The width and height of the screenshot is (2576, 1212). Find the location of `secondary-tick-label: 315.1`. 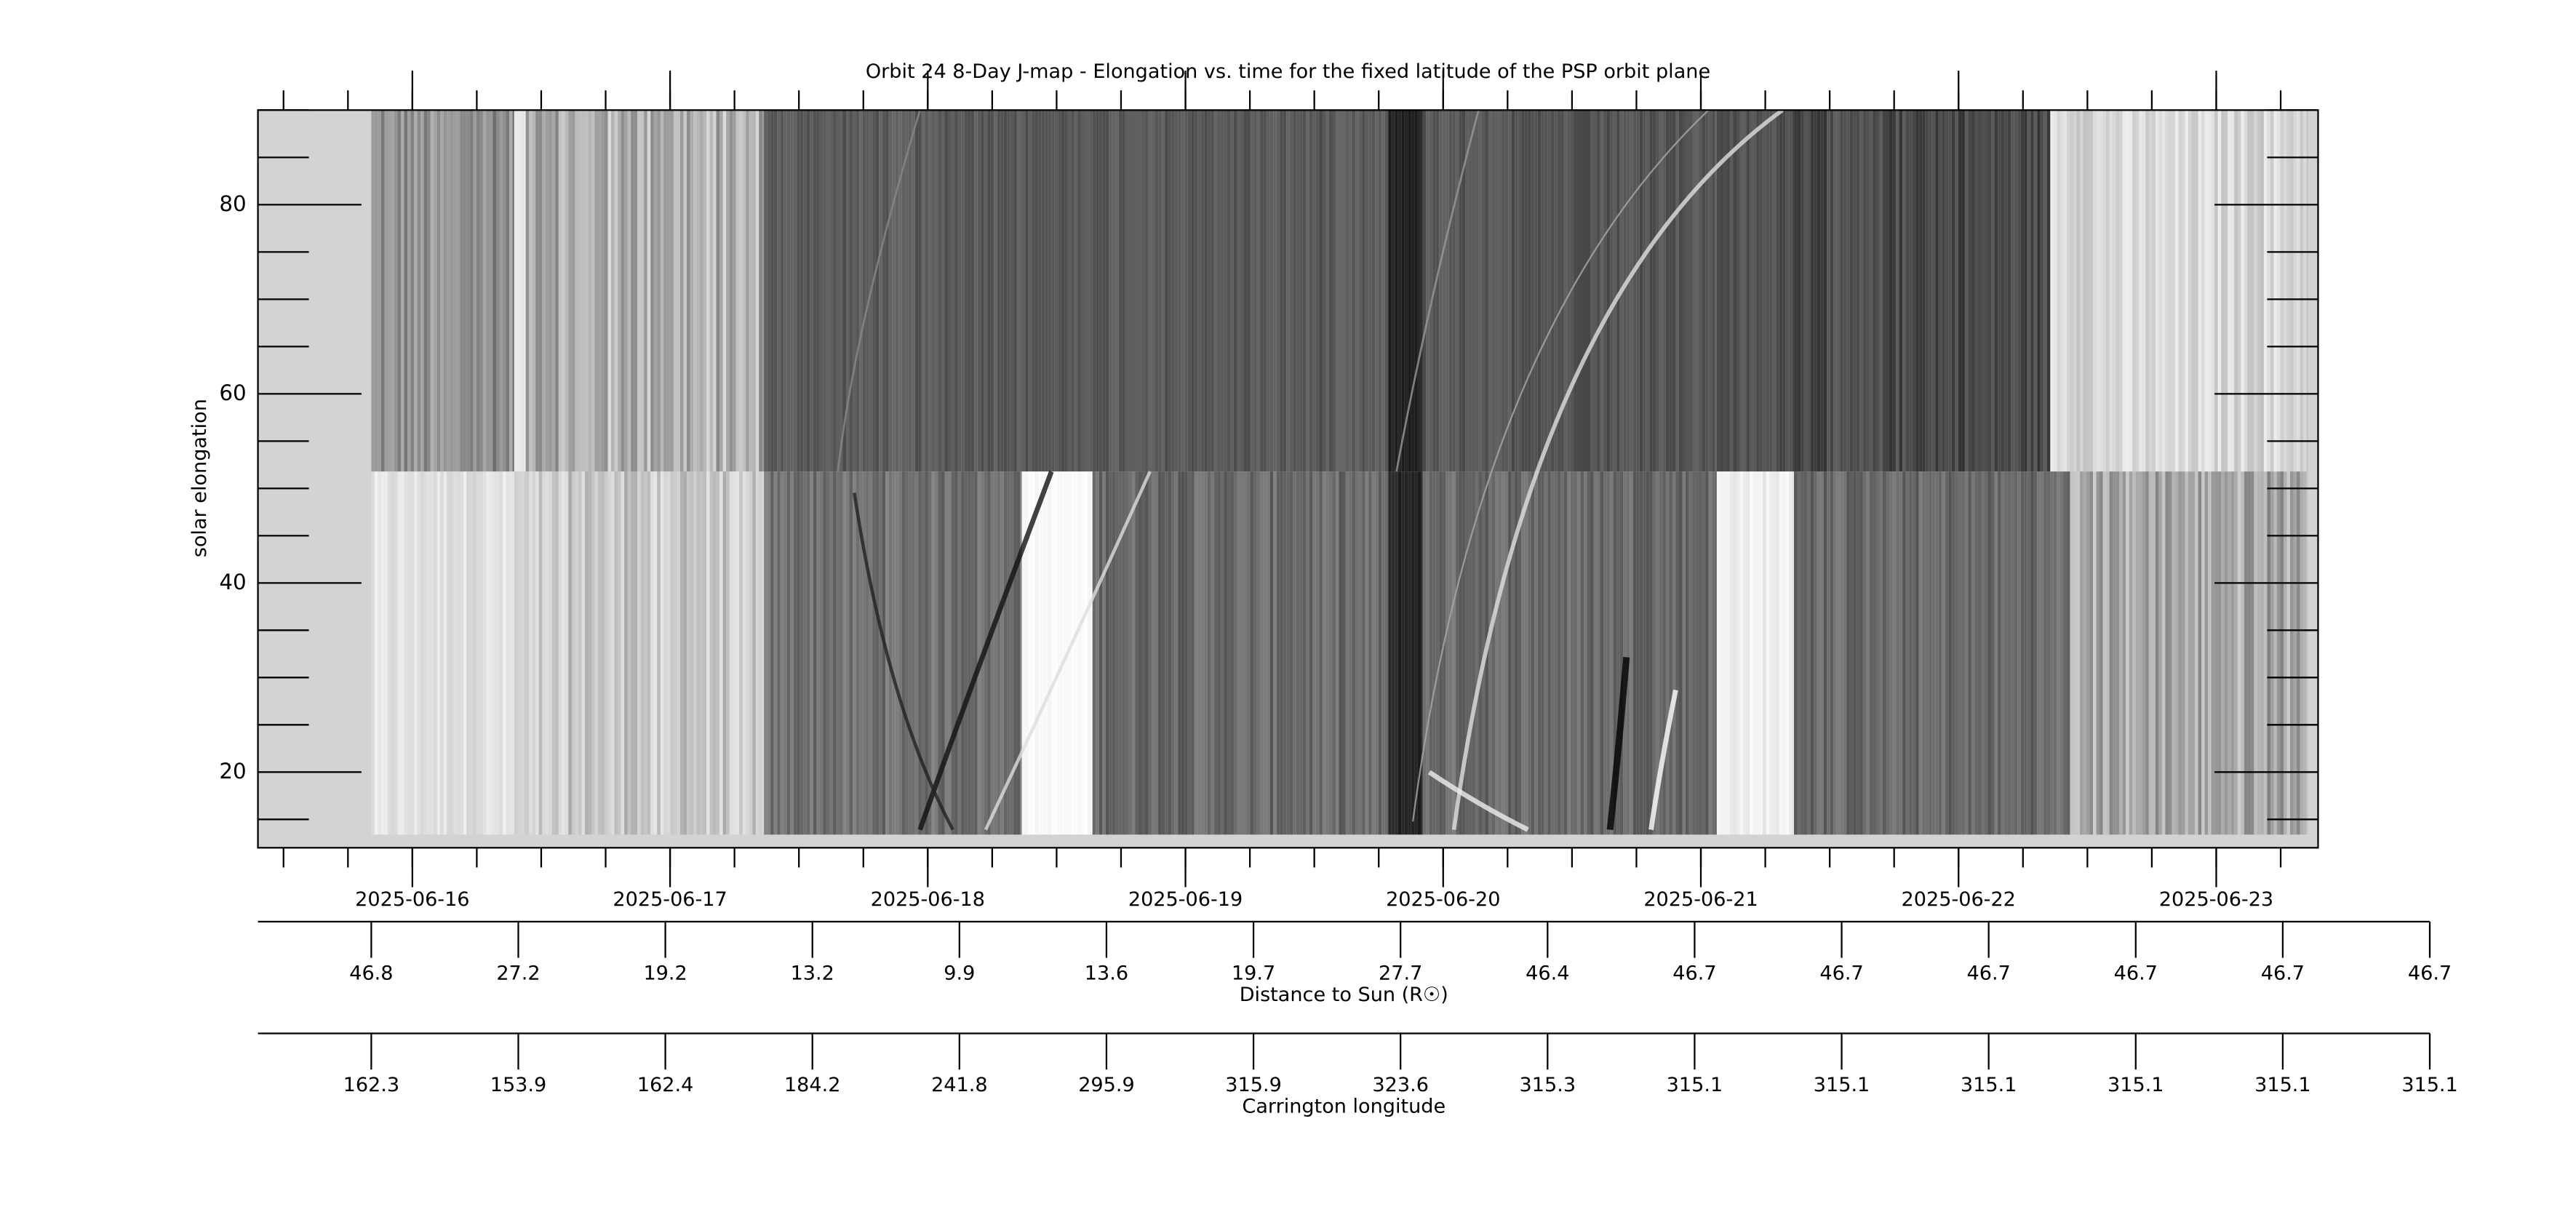

secondary-tick-label: 315.1 is located at coordinates (2429, 1085).